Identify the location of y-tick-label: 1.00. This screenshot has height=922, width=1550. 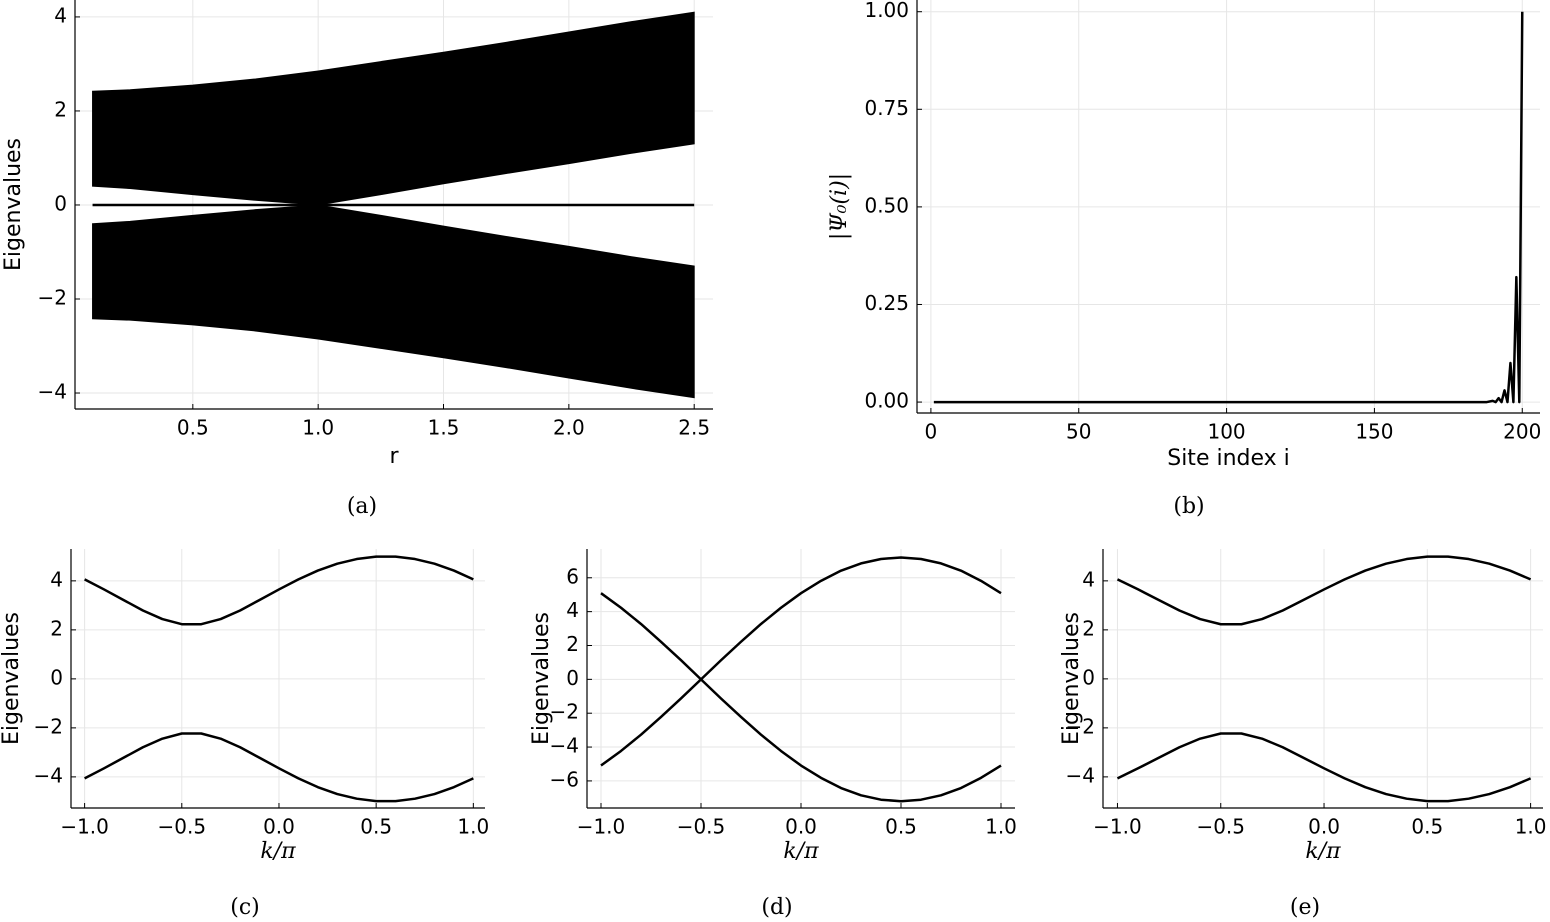
(886, 11).